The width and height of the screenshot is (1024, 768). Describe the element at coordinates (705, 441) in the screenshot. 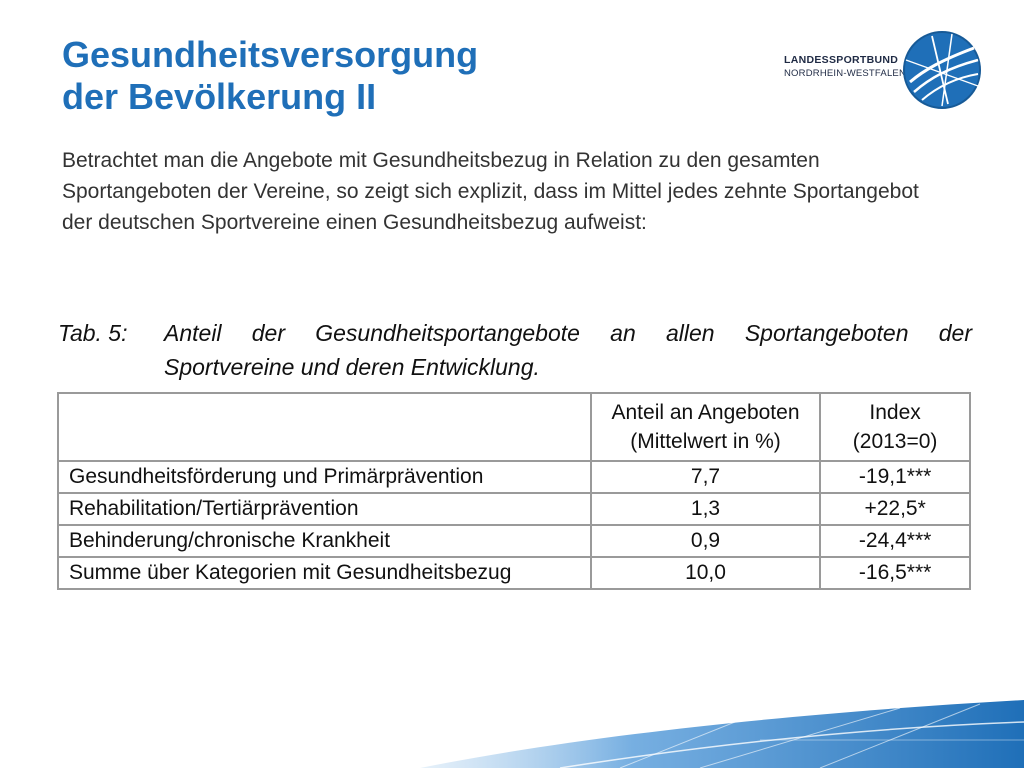

I see `header-share-line-2: (Mittelwert in %)` at that location.